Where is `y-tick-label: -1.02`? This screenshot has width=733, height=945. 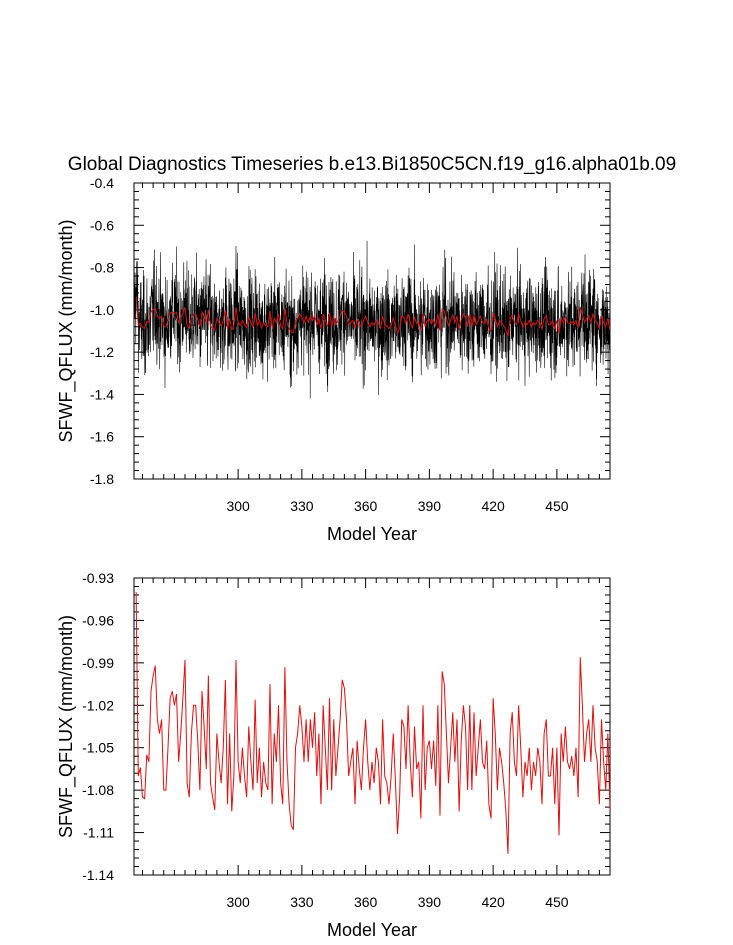 y-tick-label: -1.02 is located at coordinates (98, 705).